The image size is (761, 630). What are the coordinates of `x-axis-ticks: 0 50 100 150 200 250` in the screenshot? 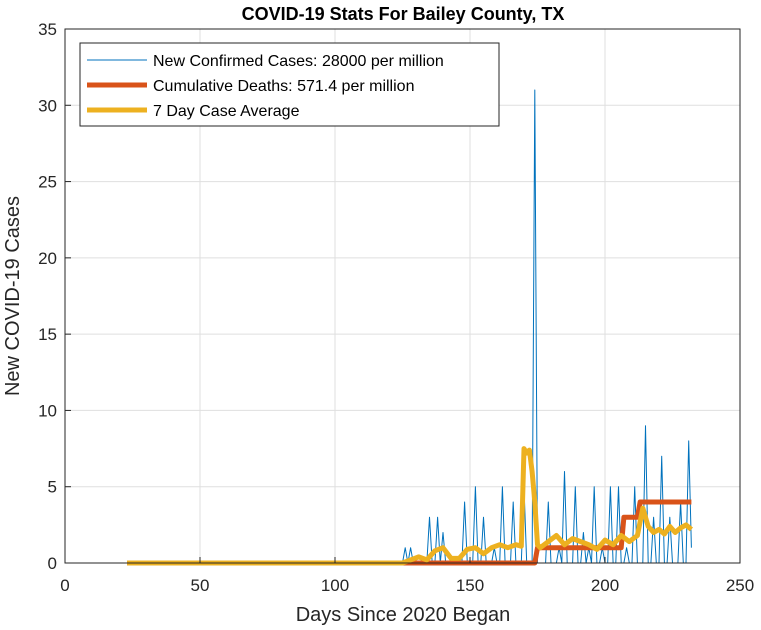 It's located at (407, 576).